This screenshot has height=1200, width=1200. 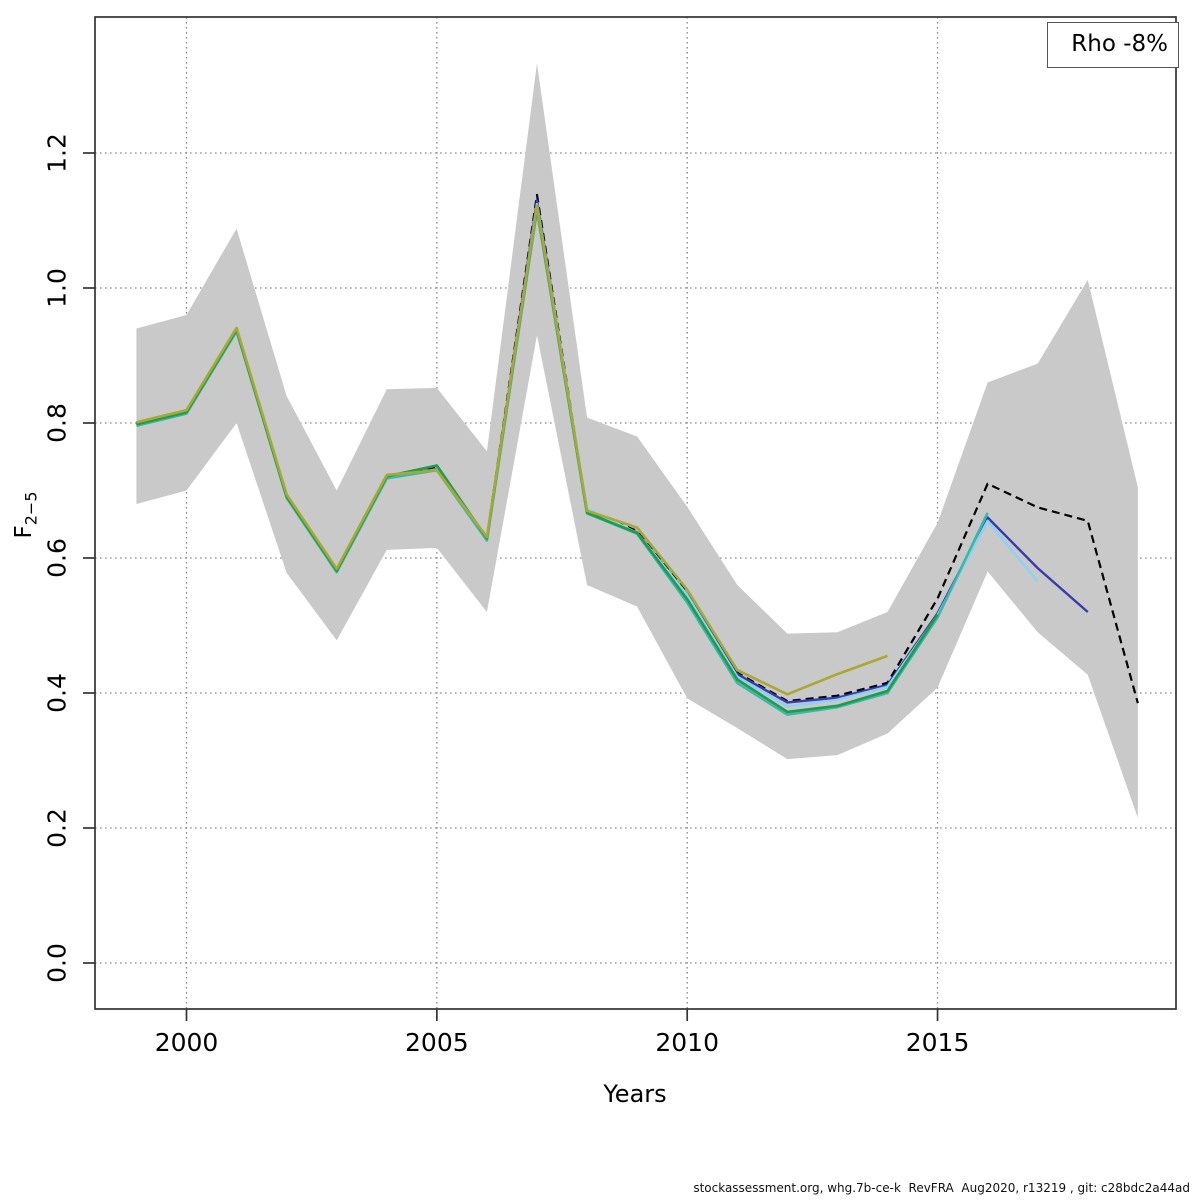 I want to click on y-axis-label-sub: 2−5, so click(x=31, y=508).